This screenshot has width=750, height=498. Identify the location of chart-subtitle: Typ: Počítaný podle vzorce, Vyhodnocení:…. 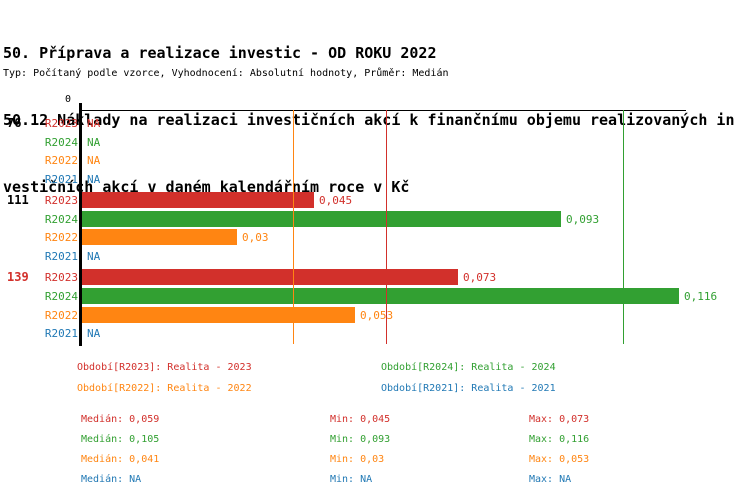
(226, 73).